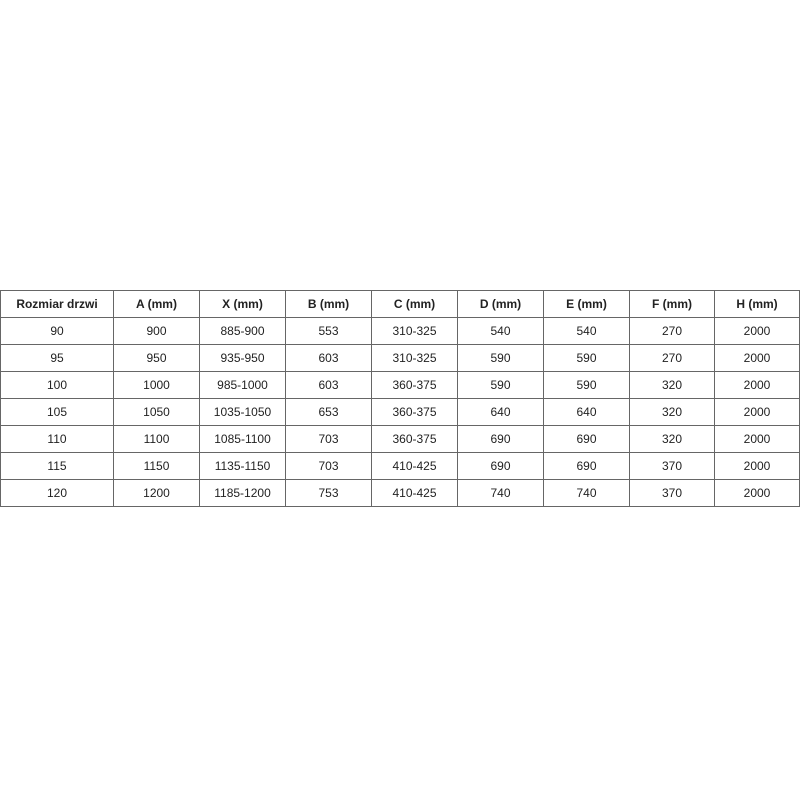 The image size is (800, 800). I want to click on column-header: H (mm), so click(757, 304).